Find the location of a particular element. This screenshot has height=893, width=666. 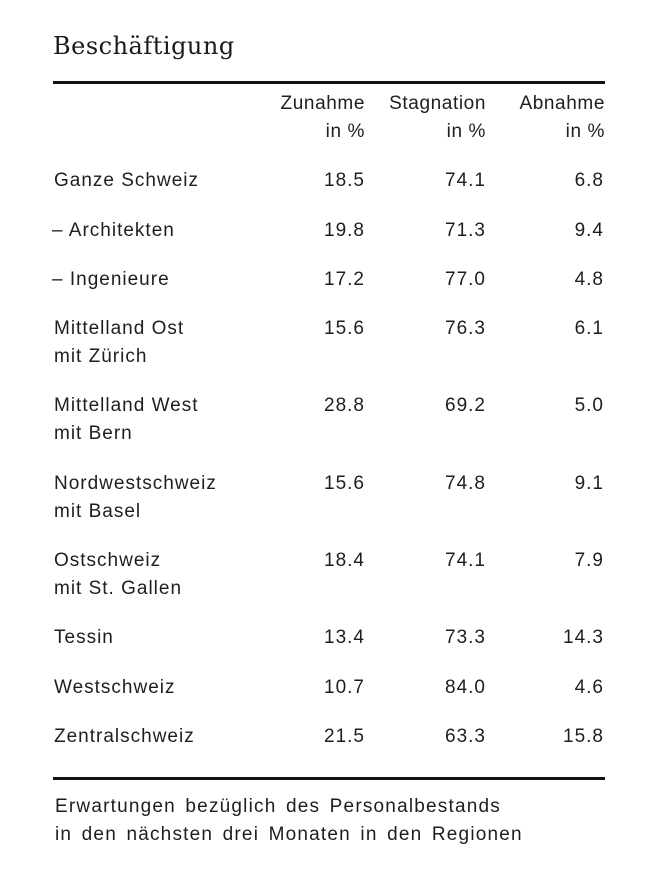

column-header-line1: Abnahme is located at coordinates (562, 103).